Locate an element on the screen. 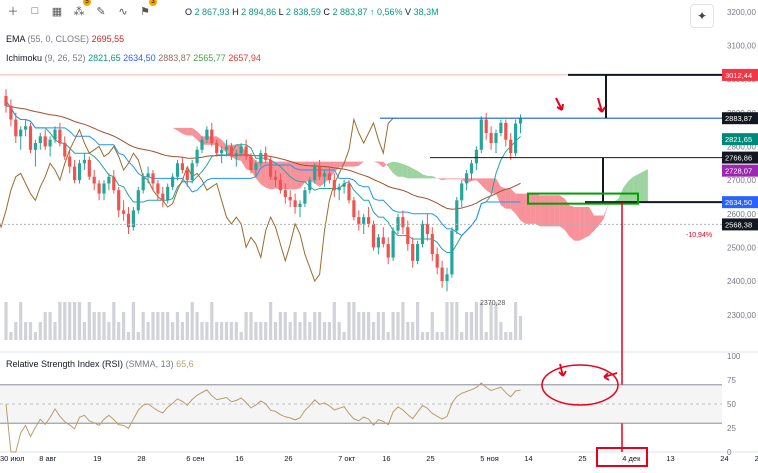 The image size is (758, 473). time-axis-label: 25 is located at coordinates (430, 458).